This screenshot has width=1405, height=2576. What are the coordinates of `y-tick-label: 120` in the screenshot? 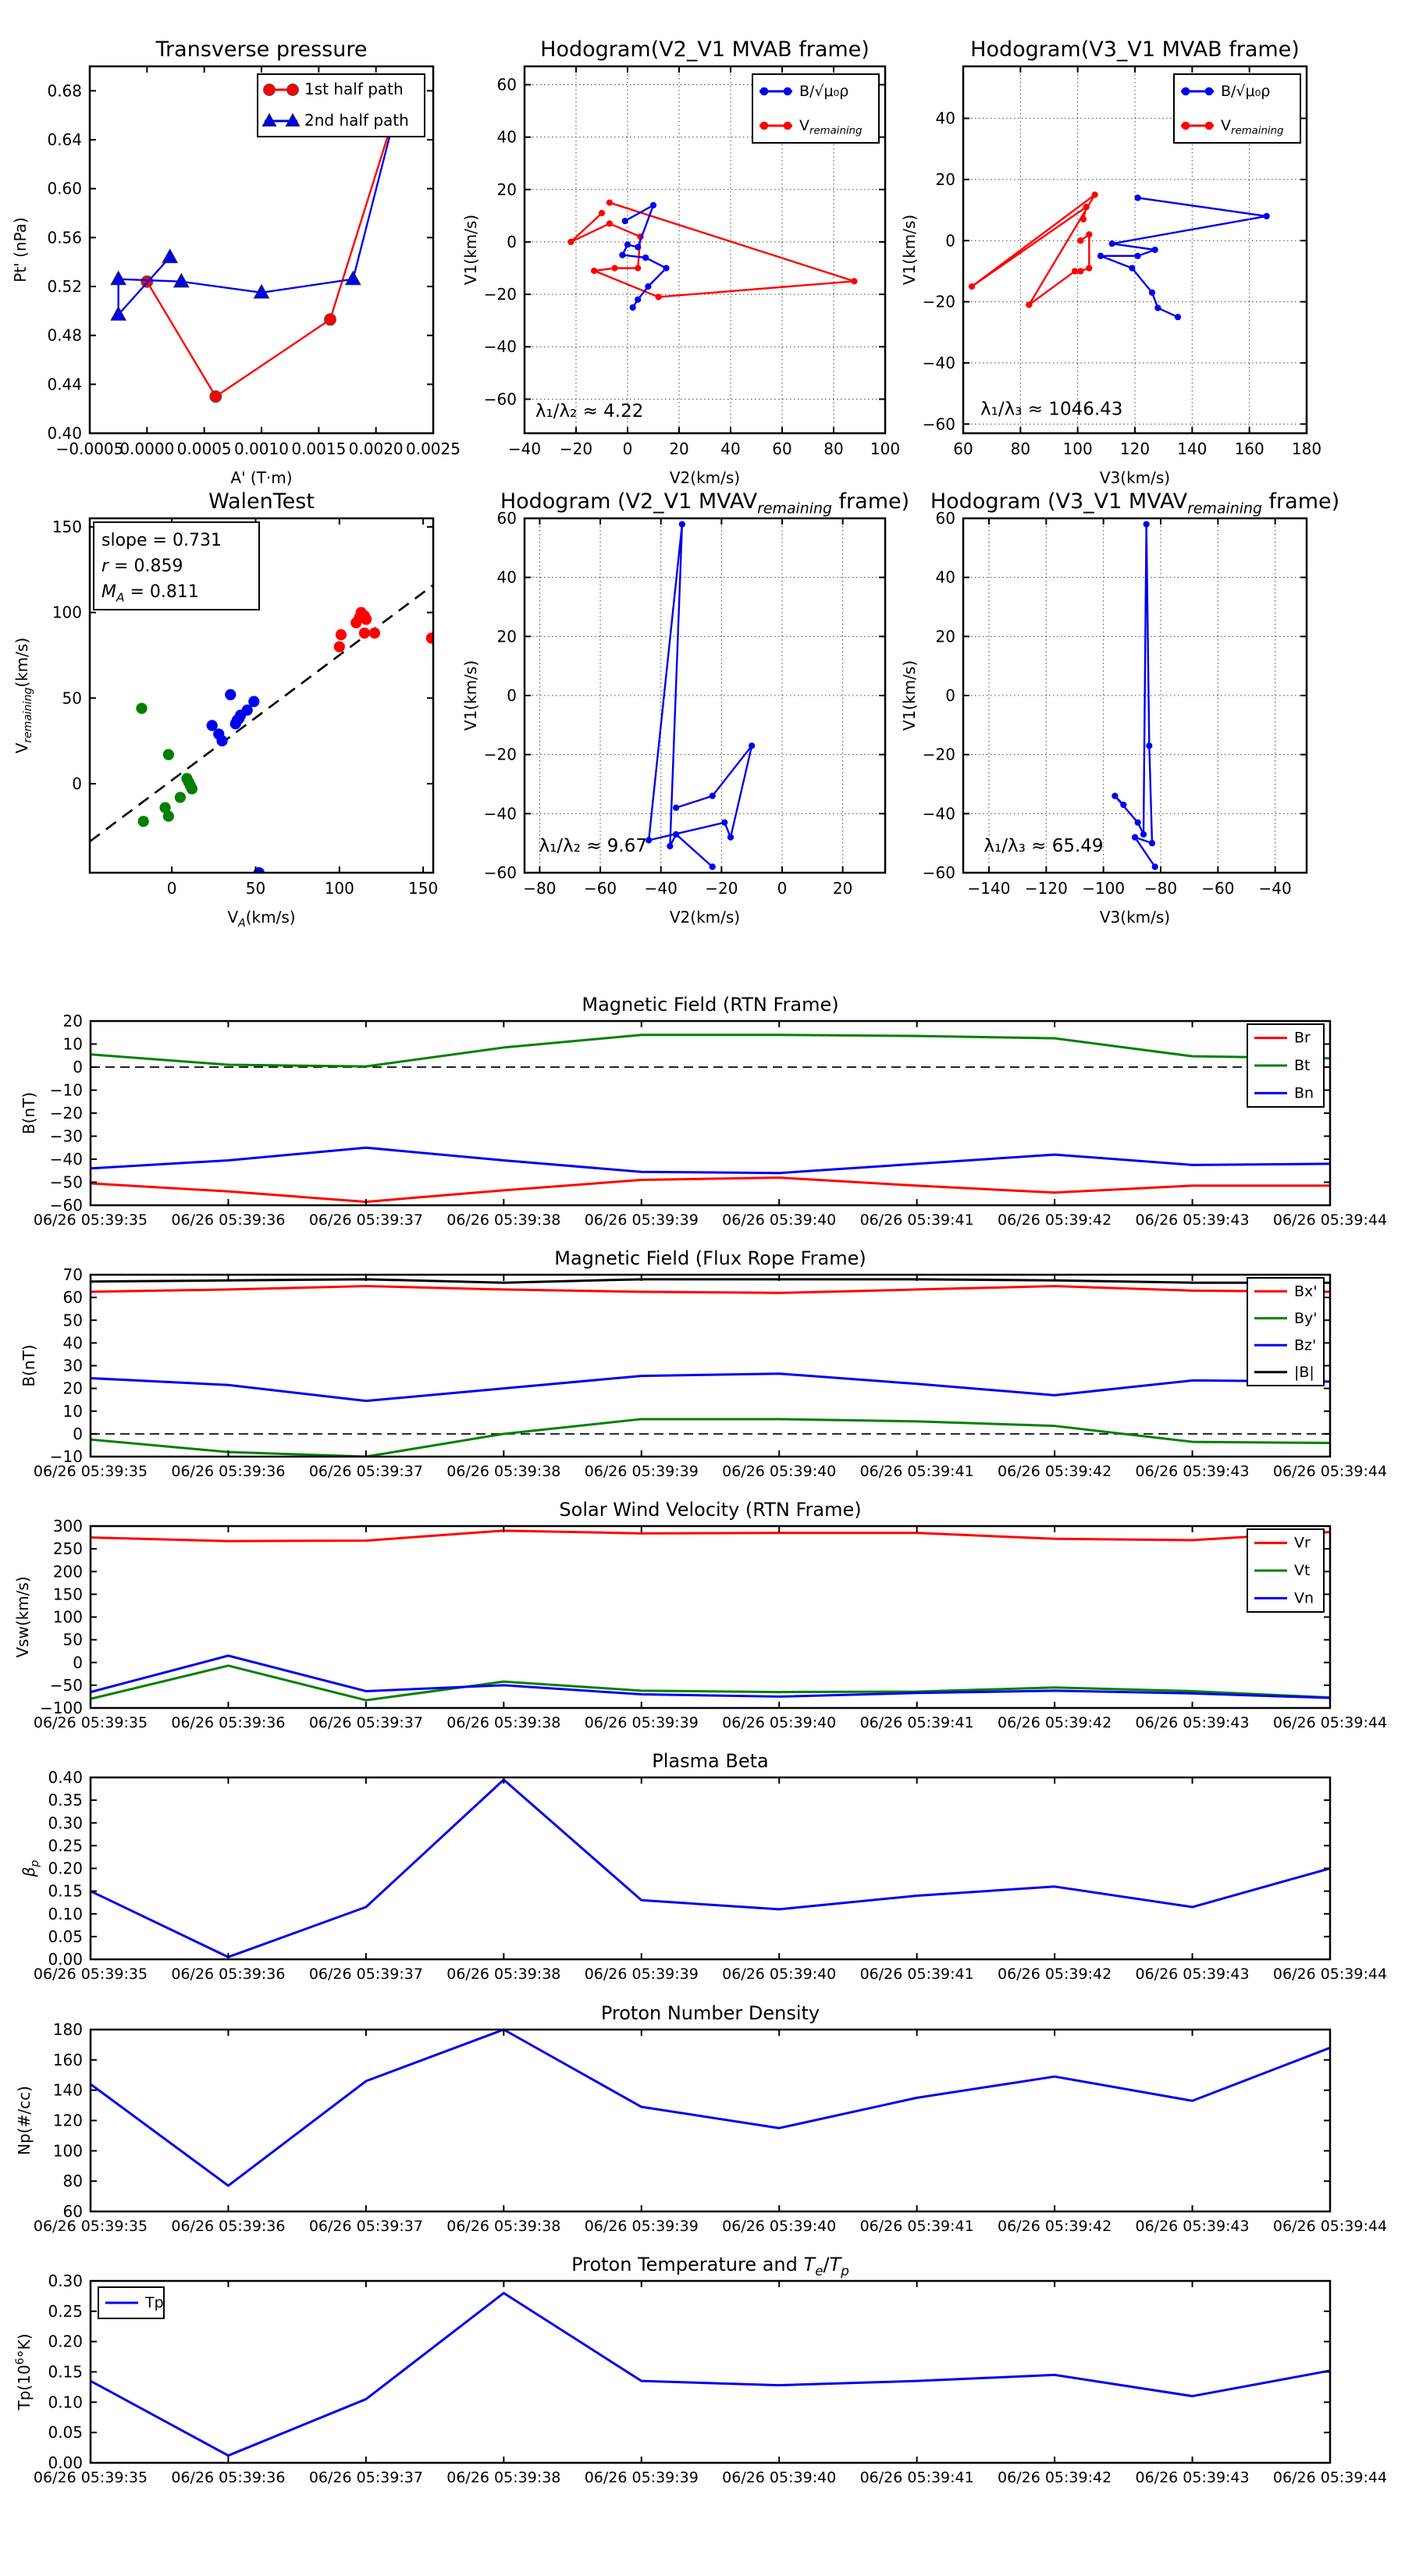 It's located at (68, 2121).